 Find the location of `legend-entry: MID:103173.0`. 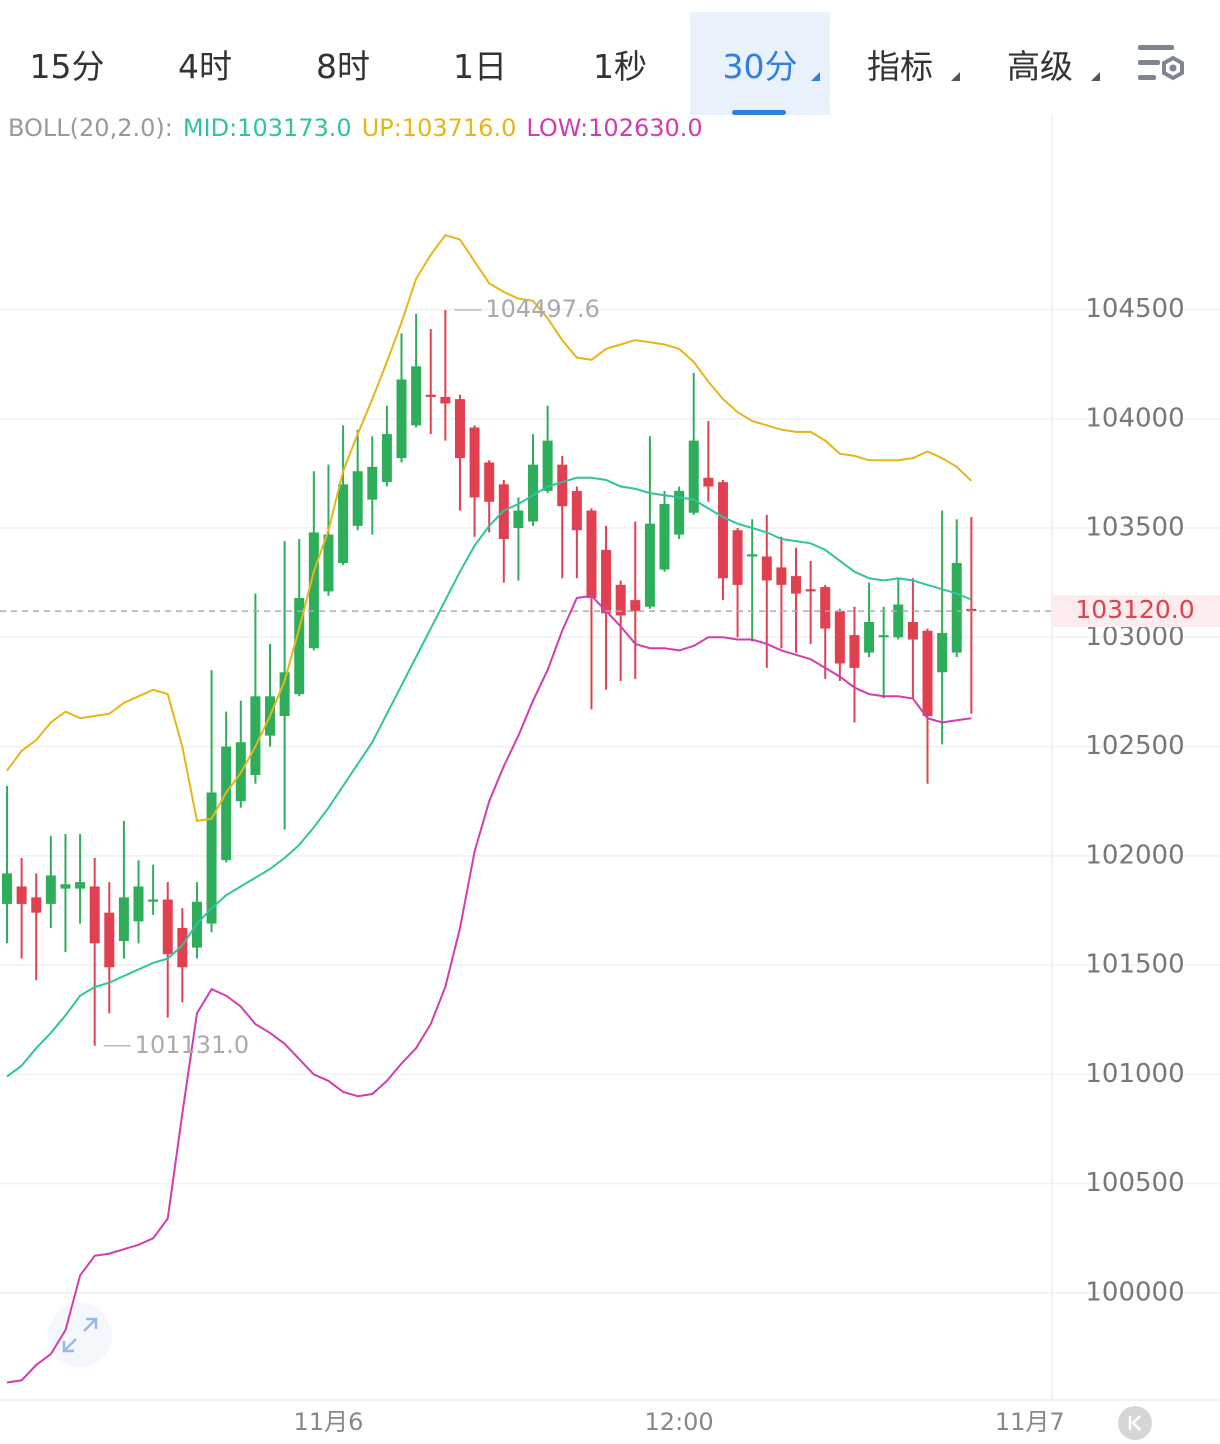

legend-entry: MID:103173.0 is located at coordinates (267, 128).